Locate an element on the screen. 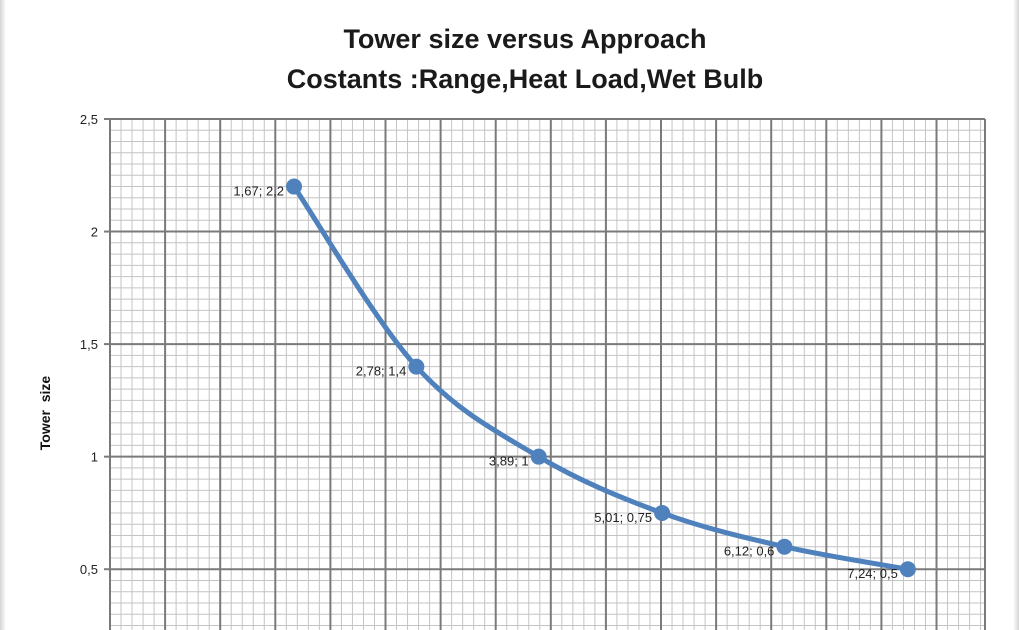  window-edge-right is located at coordinates (1016, 315).